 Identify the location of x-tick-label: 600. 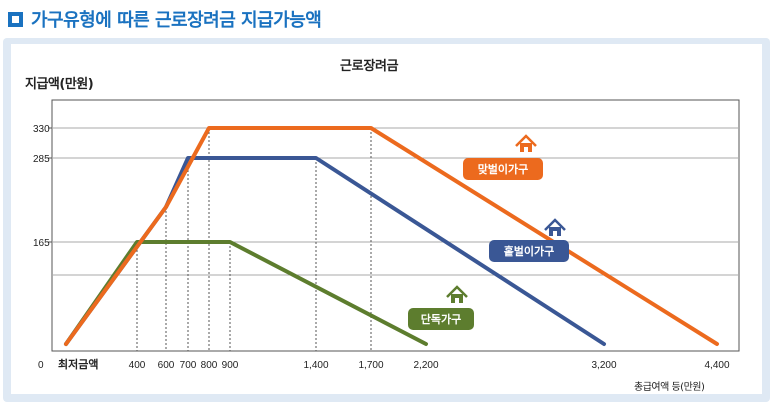
(166, 365).